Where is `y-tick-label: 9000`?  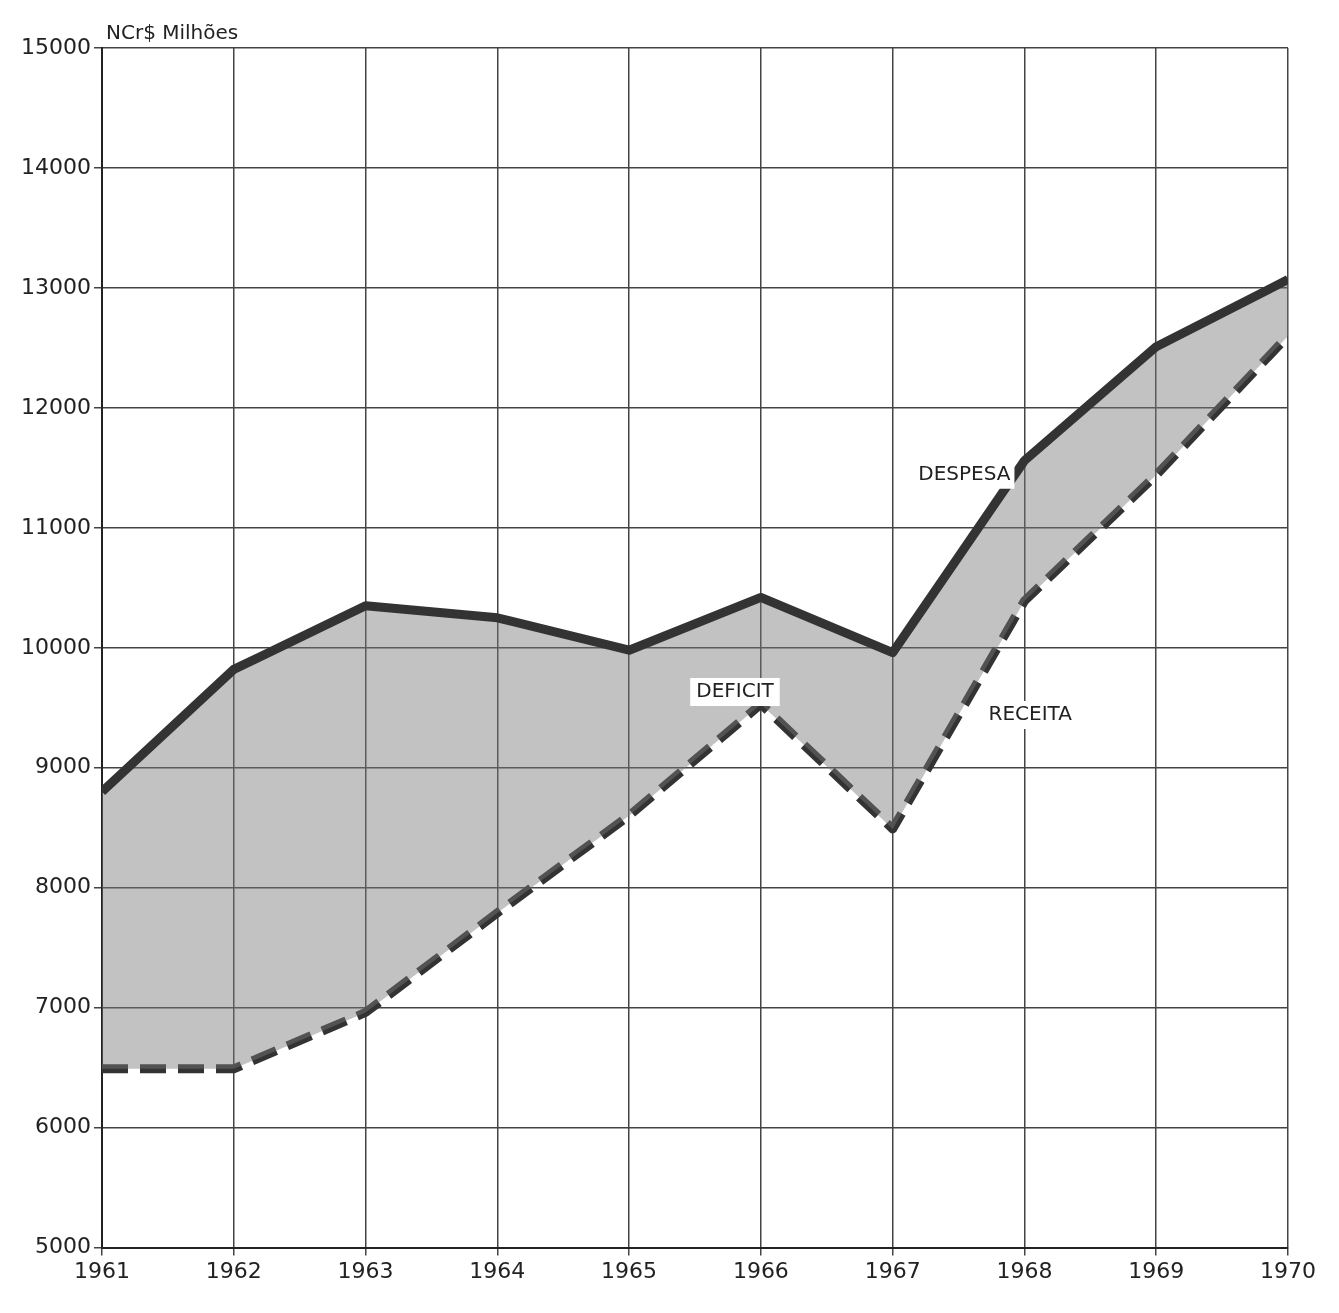
y-tick-label: 9000 is located at coordinates (62, 766).